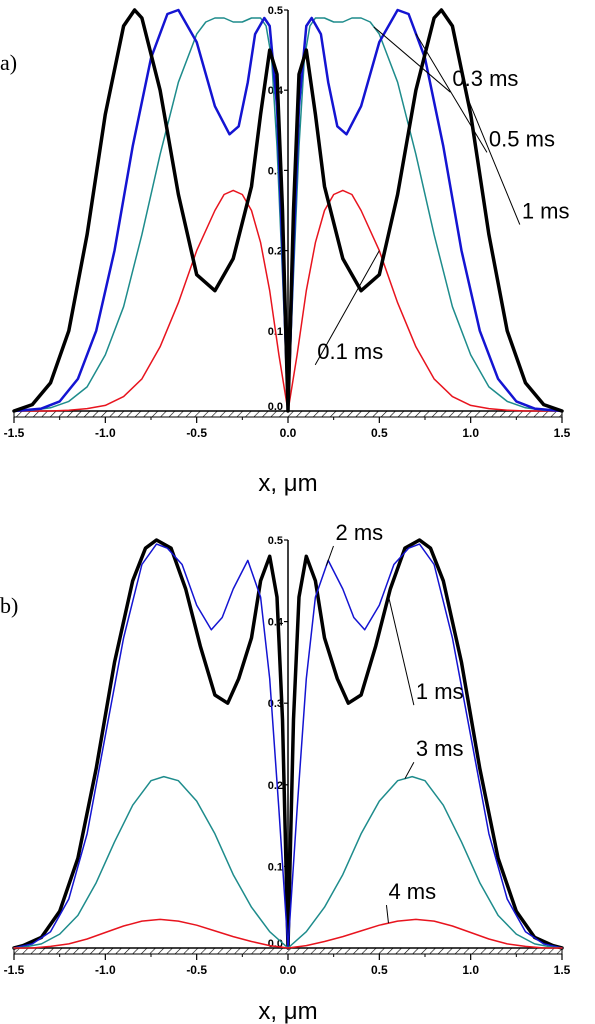 The height and width of the screenshot is (1024, 595). I want to click on chart-a-xtick-label: -0.5, so click(196, 433).